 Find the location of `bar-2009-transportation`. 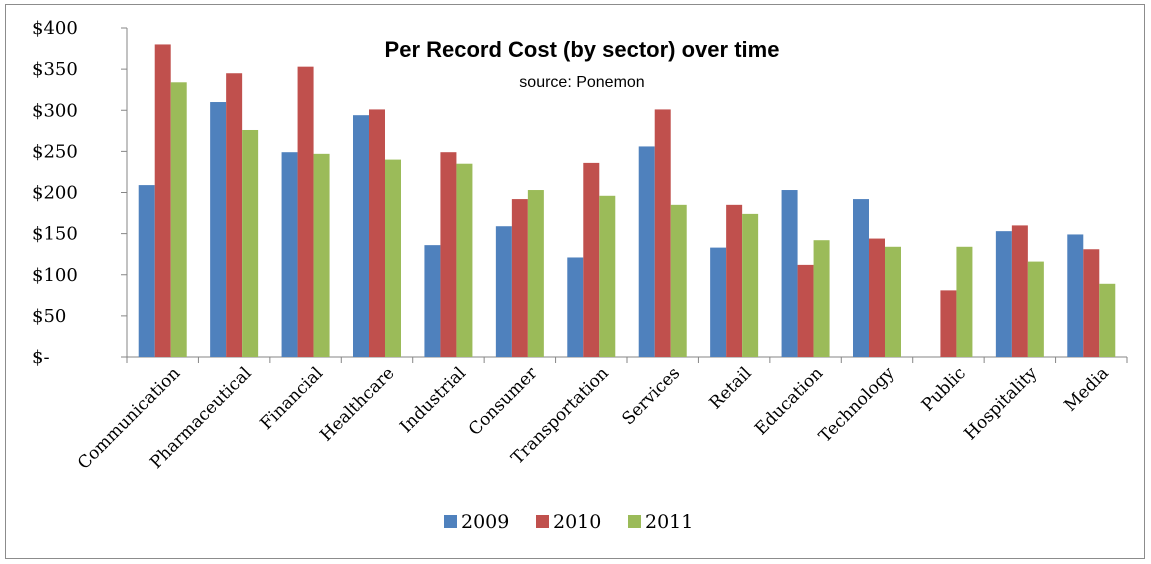

bar-2009-transportation is located at coordinates (575, 307).